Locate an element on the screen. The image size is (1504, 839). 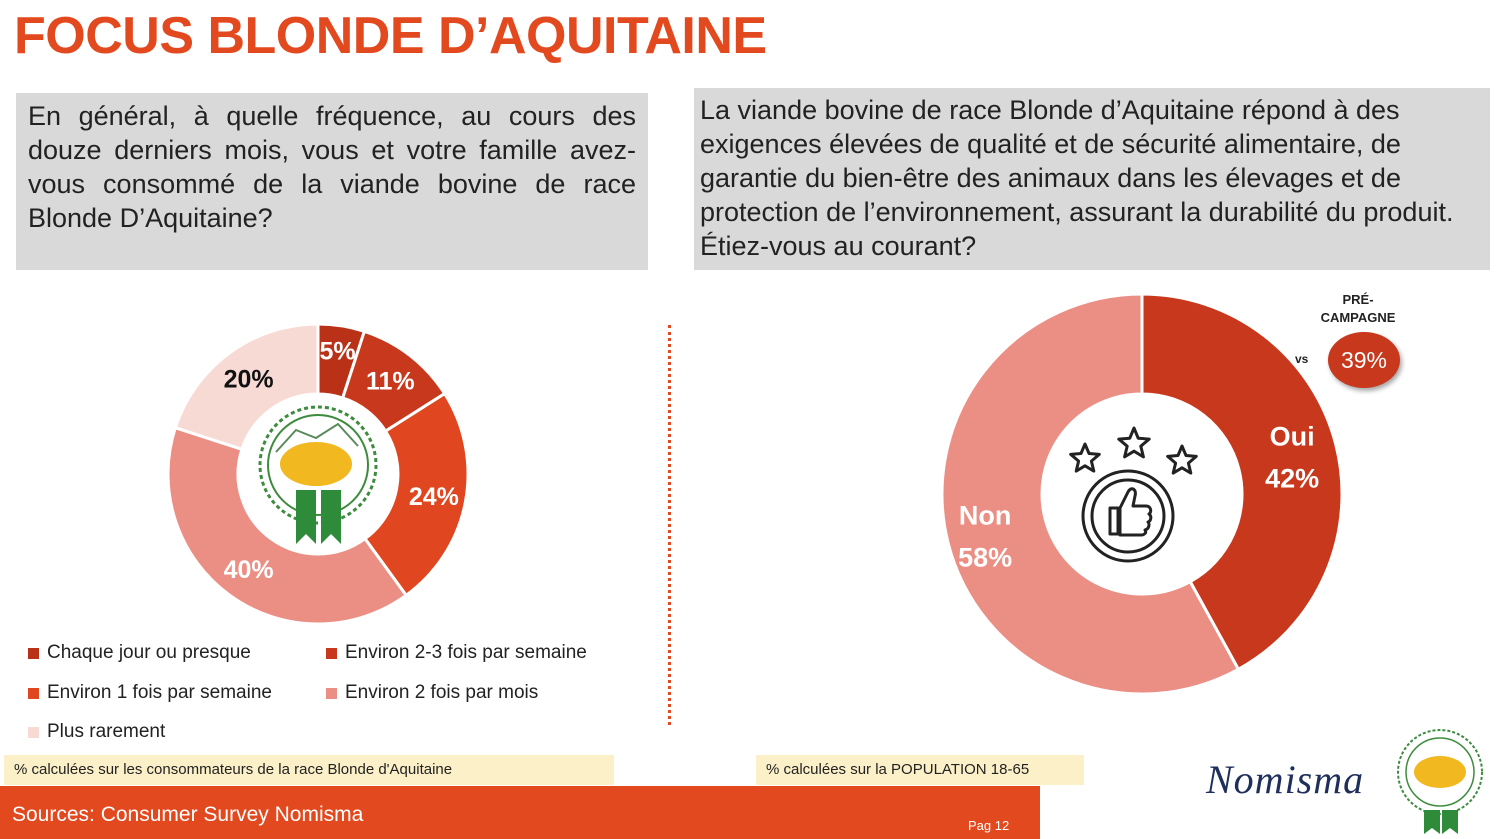
divider is located at coordinates (669, 525).